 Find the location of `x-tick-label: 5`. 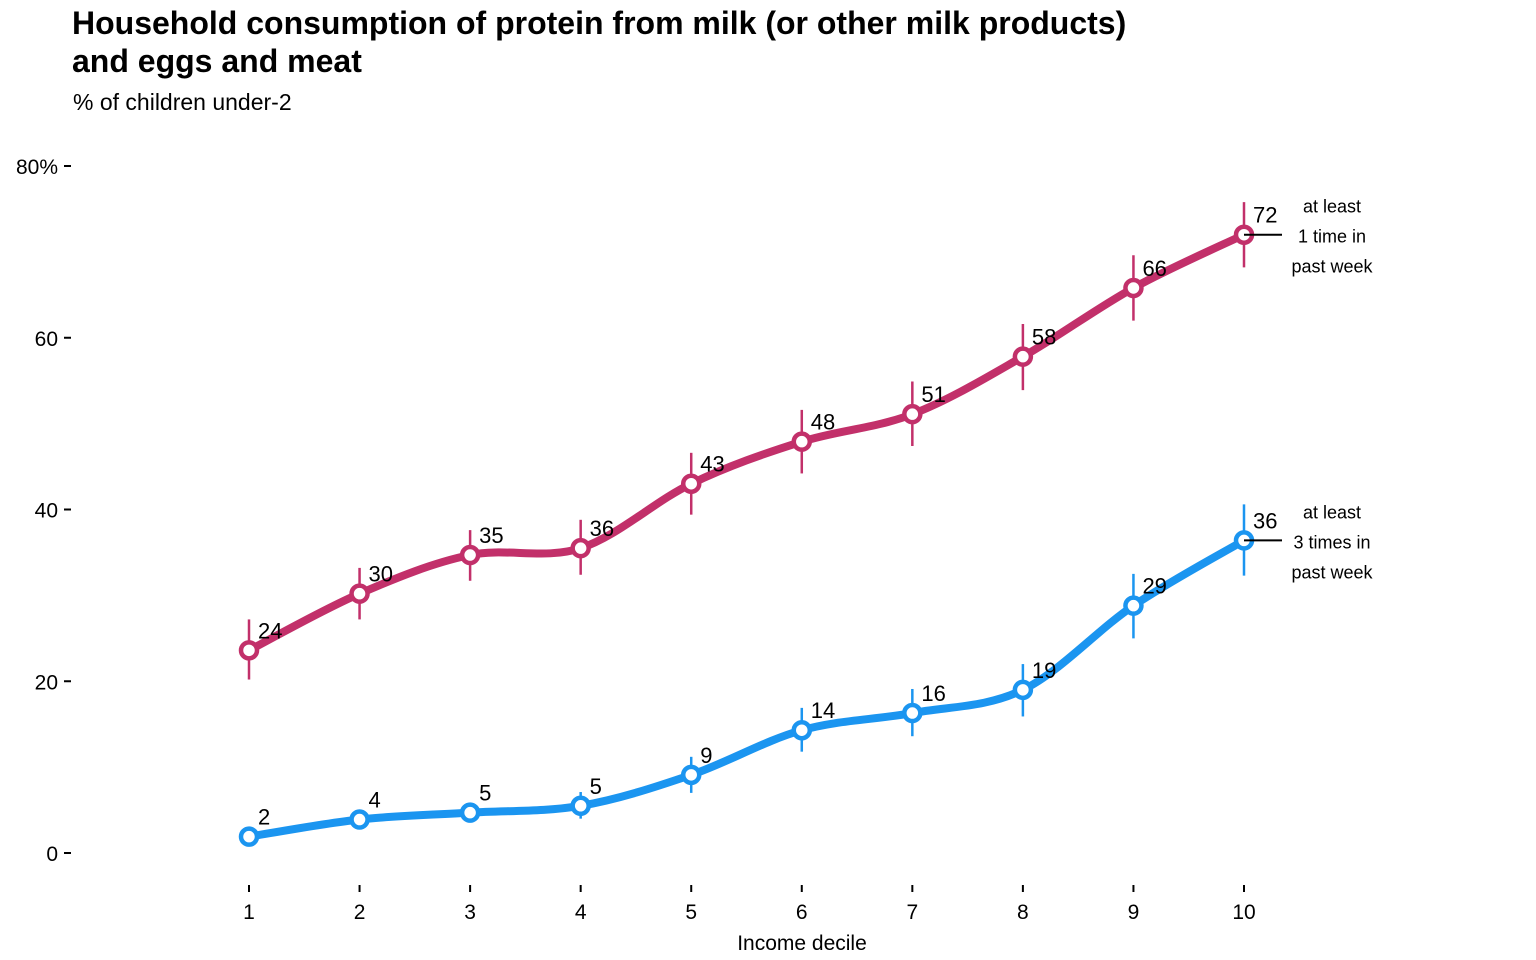

x-tick-label: 5 is located at coordinates (691, 912).